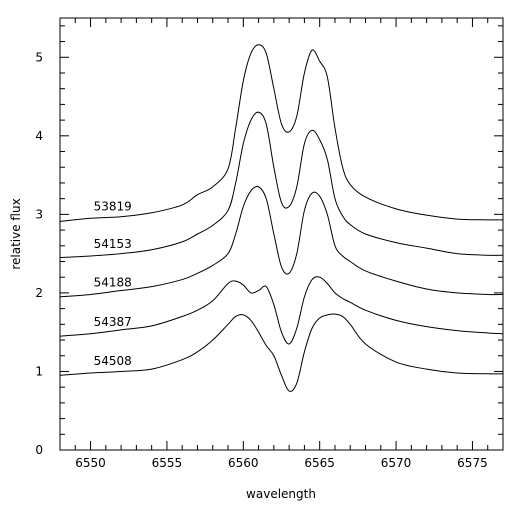 Image resolution: width=523 pixels, height=509 pixels. Describe the element at coordinates (243, 463) in the screenshot. I see `x-tick-label: 6560` at that location.